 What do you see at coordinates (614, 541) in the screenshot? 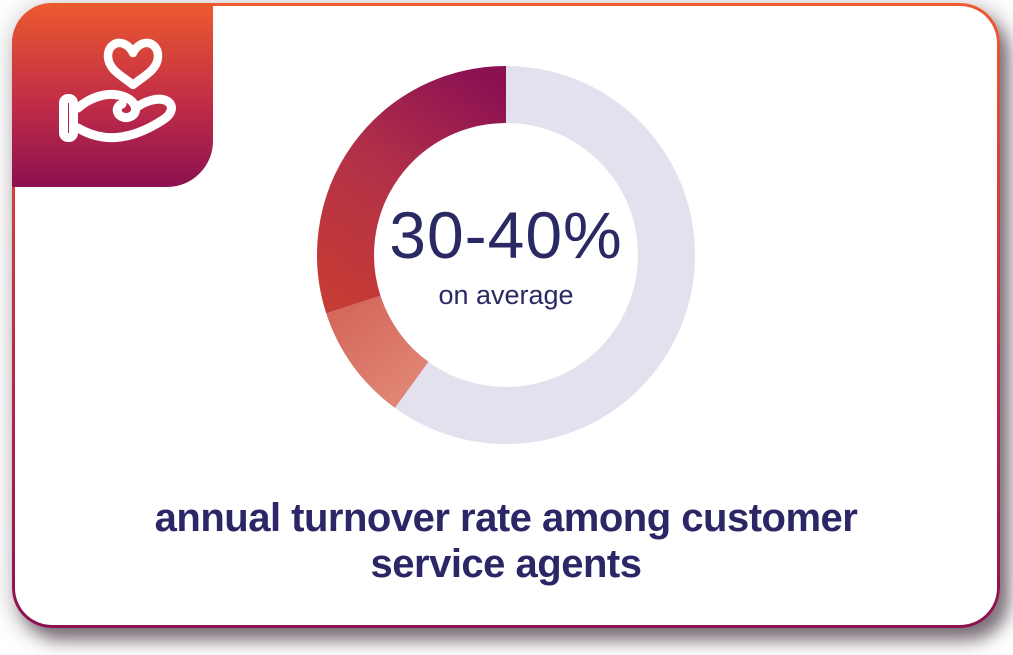
I see `caption-regular-text: among customer service agents` at bounding box center [614, 541].